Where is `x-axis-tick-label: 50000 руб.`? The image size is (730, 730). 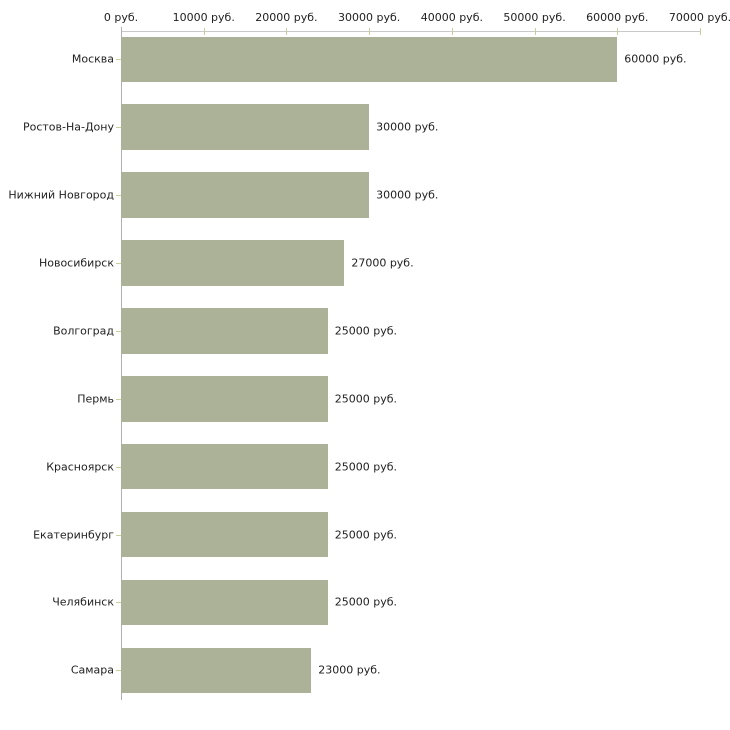
x-axis-tick-label: 50000 руб. is located at coordinates (534, 17).